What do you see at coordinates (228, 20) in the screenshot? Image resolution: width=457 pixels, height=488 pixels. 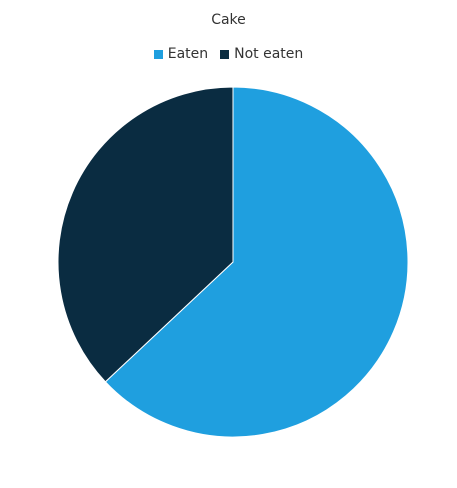 I see `chart-title: Cake` at bounding box center [228, 20].